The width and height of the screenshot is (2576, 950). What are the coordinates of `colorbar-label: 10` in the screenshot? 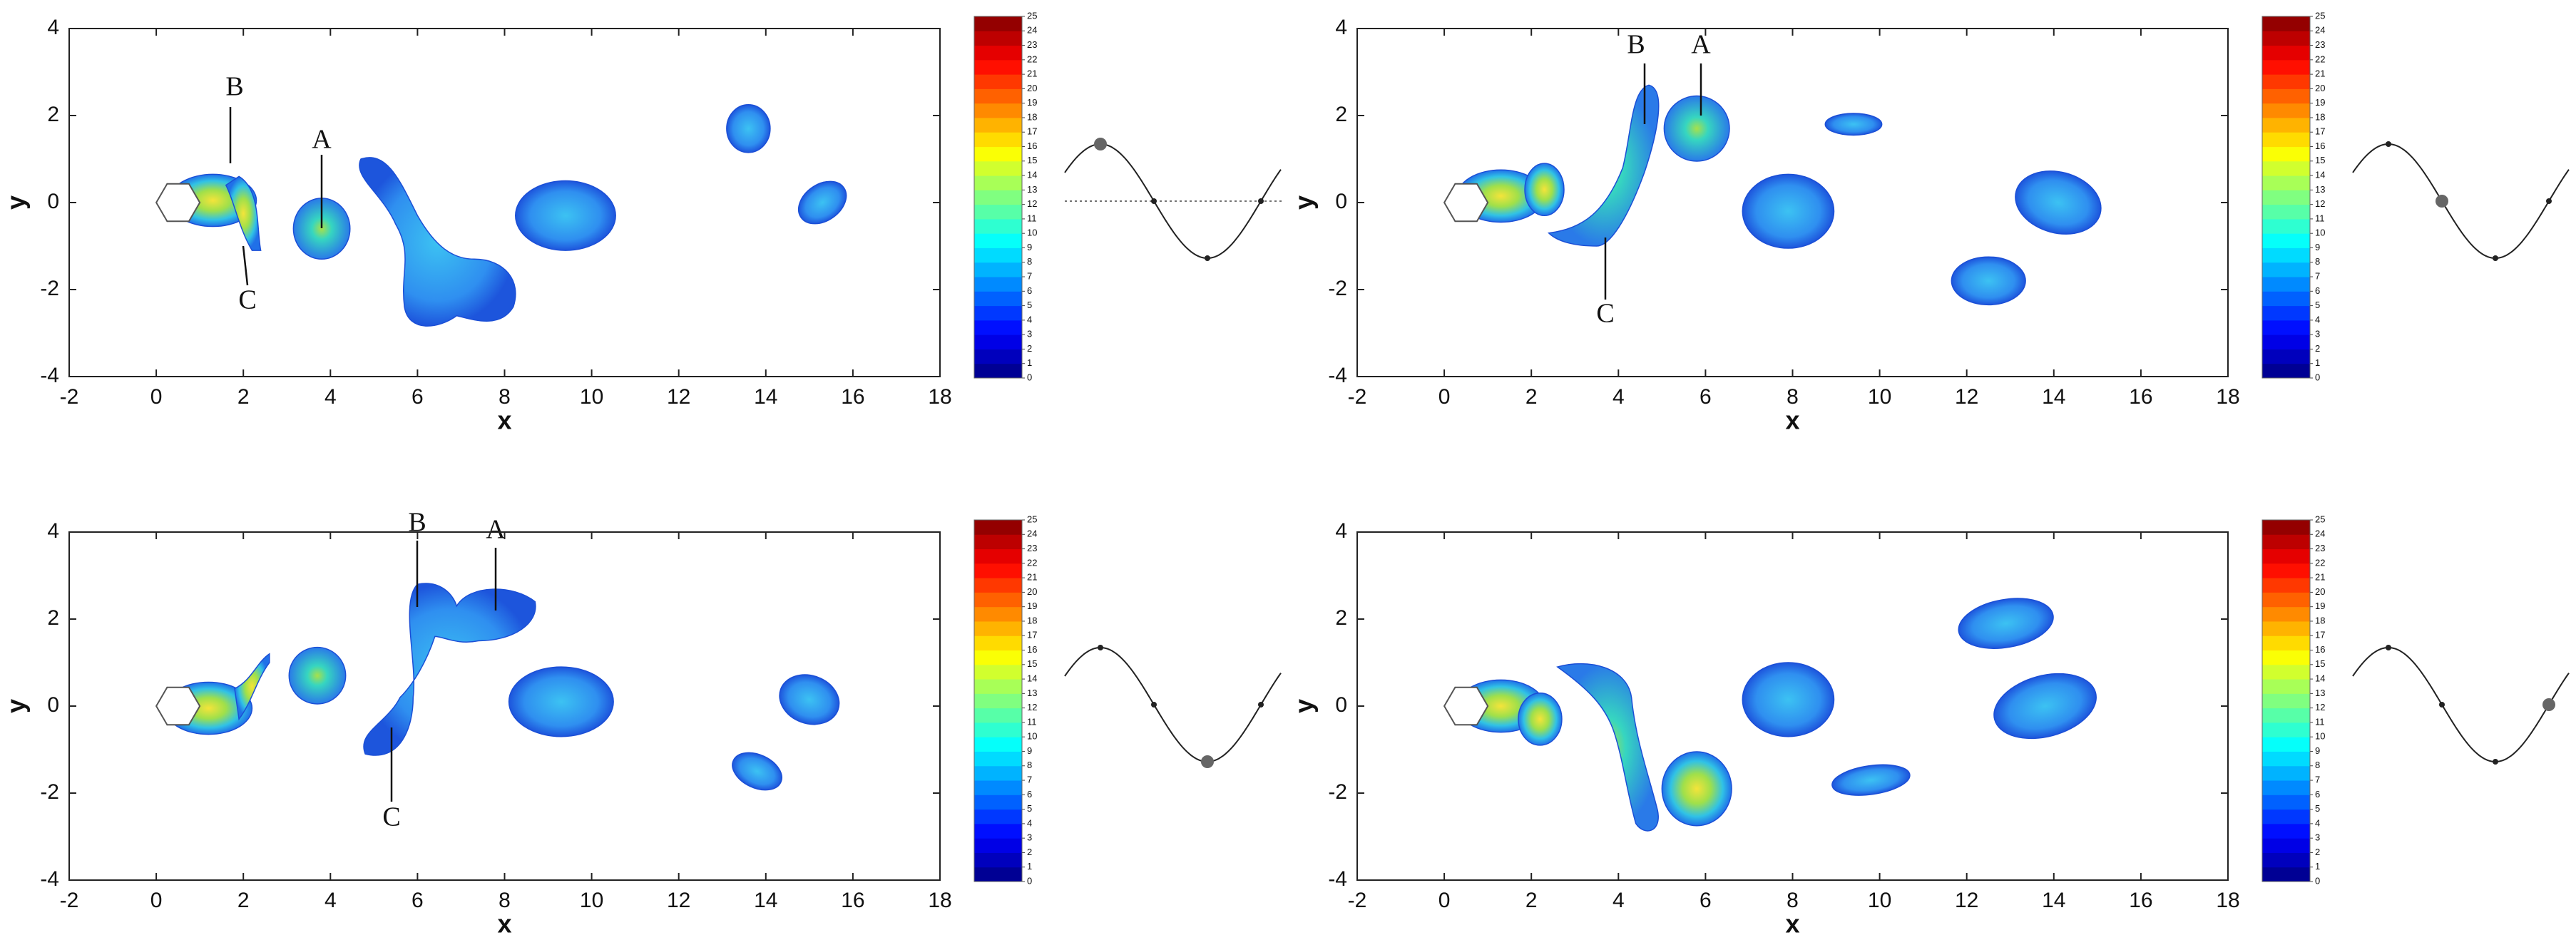 It's located at (1032, 233).